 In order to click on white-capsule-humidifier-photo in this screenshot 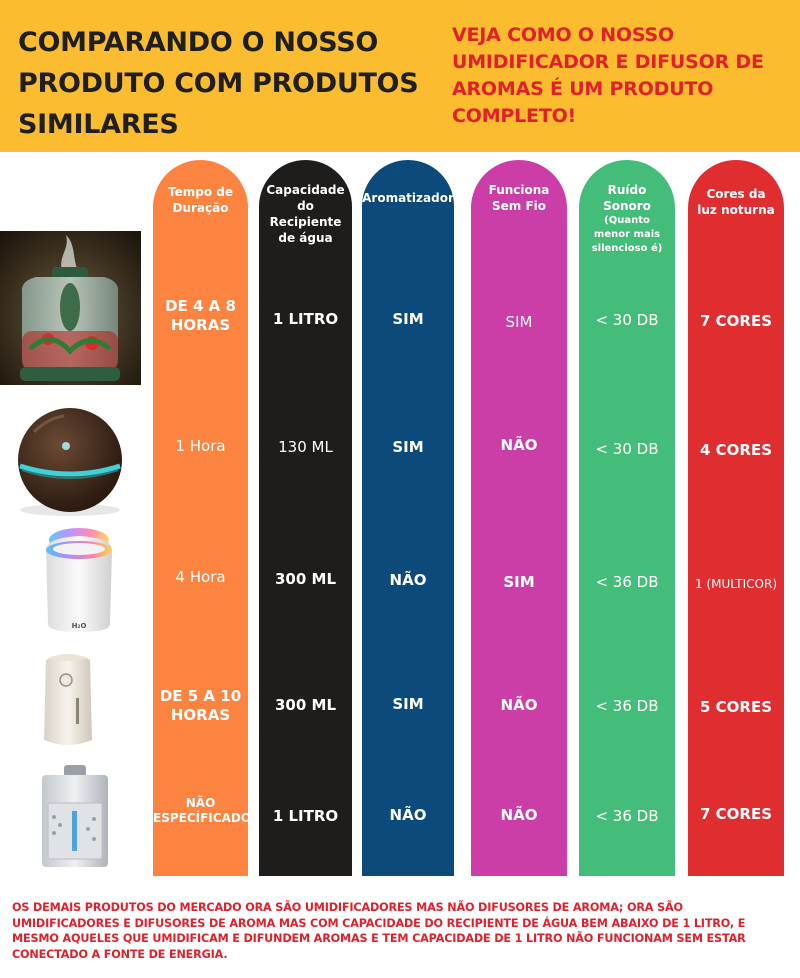, I will do `click(68, 700)`.